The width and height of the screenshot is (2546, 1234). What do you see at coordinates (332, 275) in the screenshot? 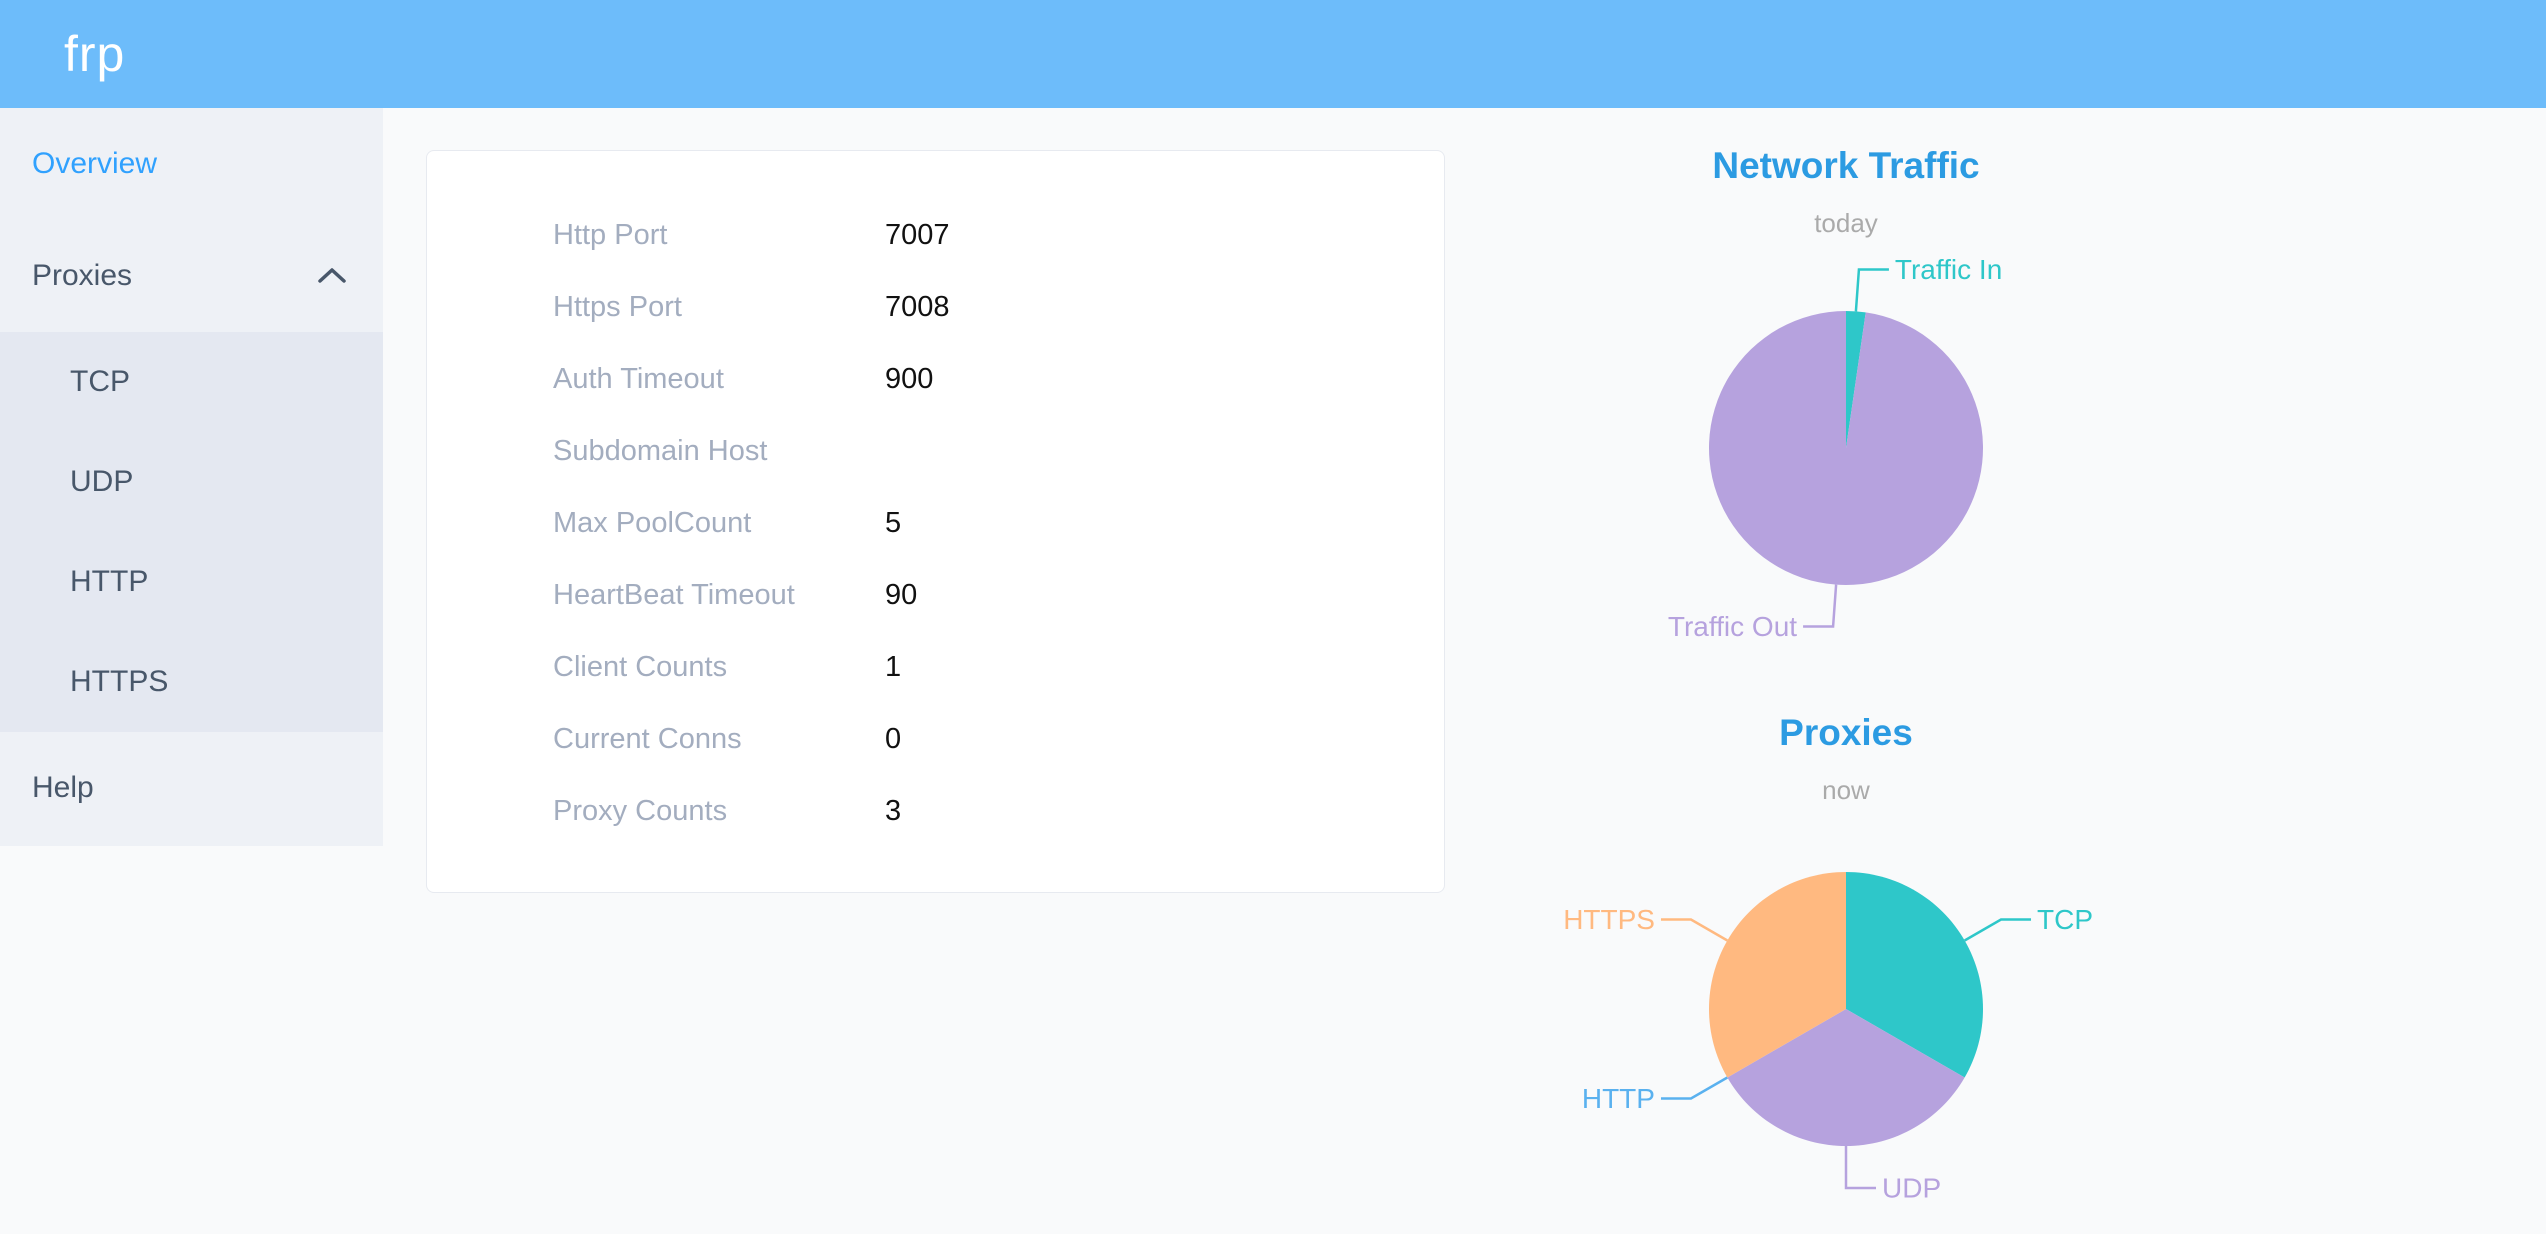
I see `chevron-up-icon` at bounding box center [332, 275].